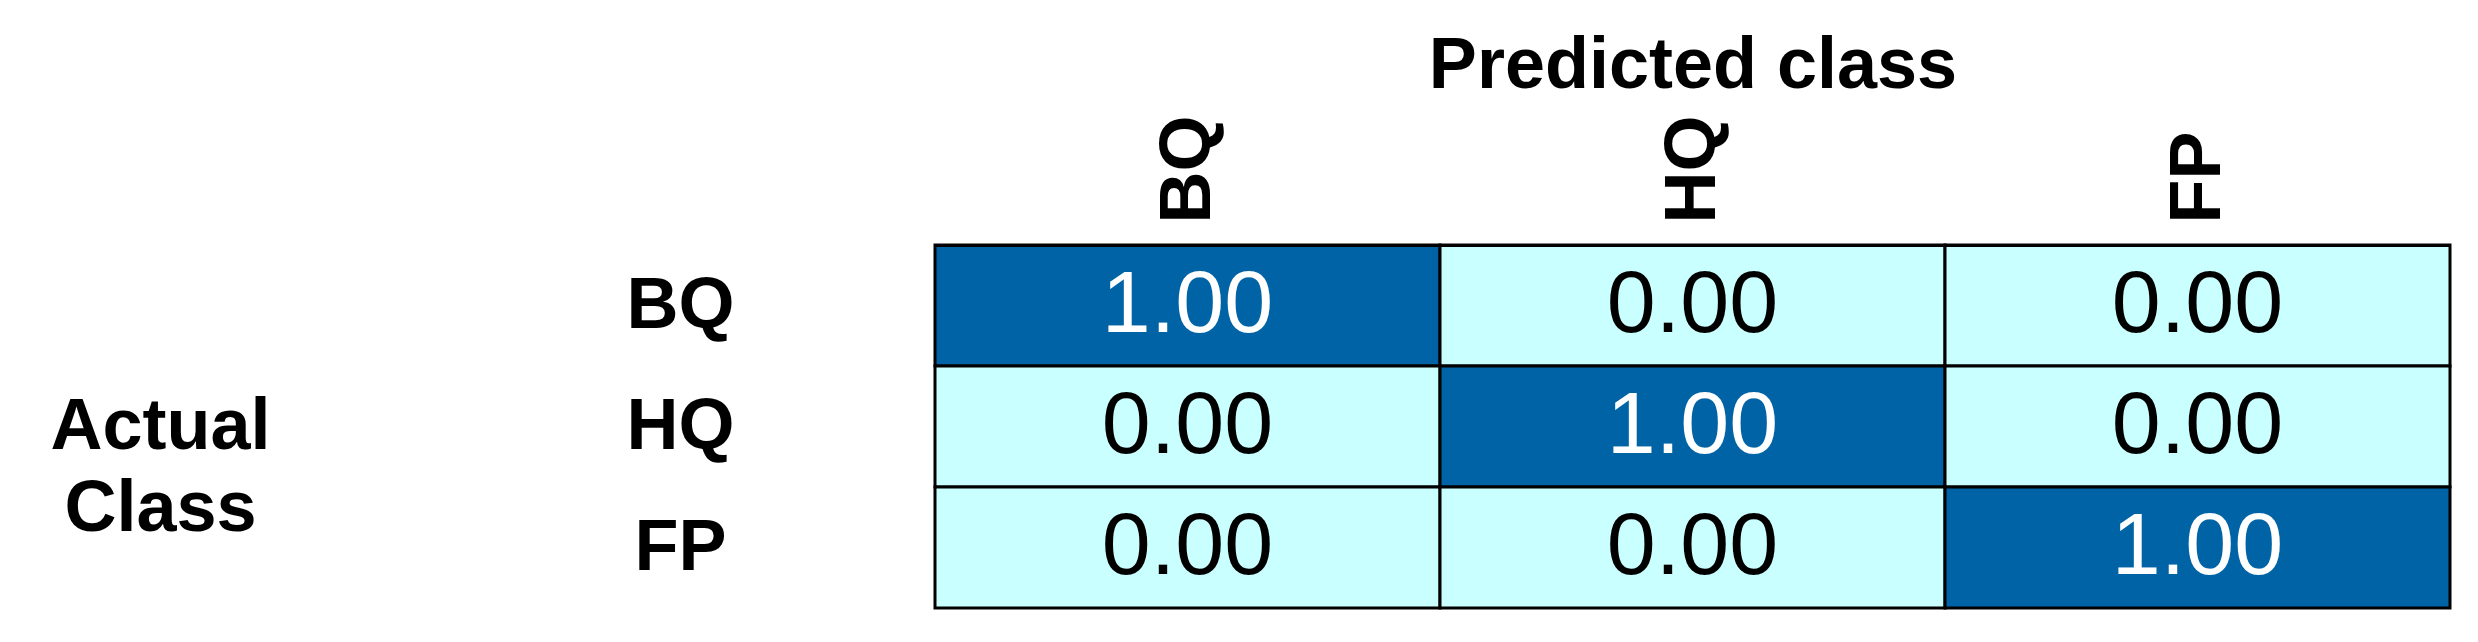  What do you see at coordinates (680, 302) in the screenshot?
I see `y-tick-label: BQ` at bounding box center [680, 302].